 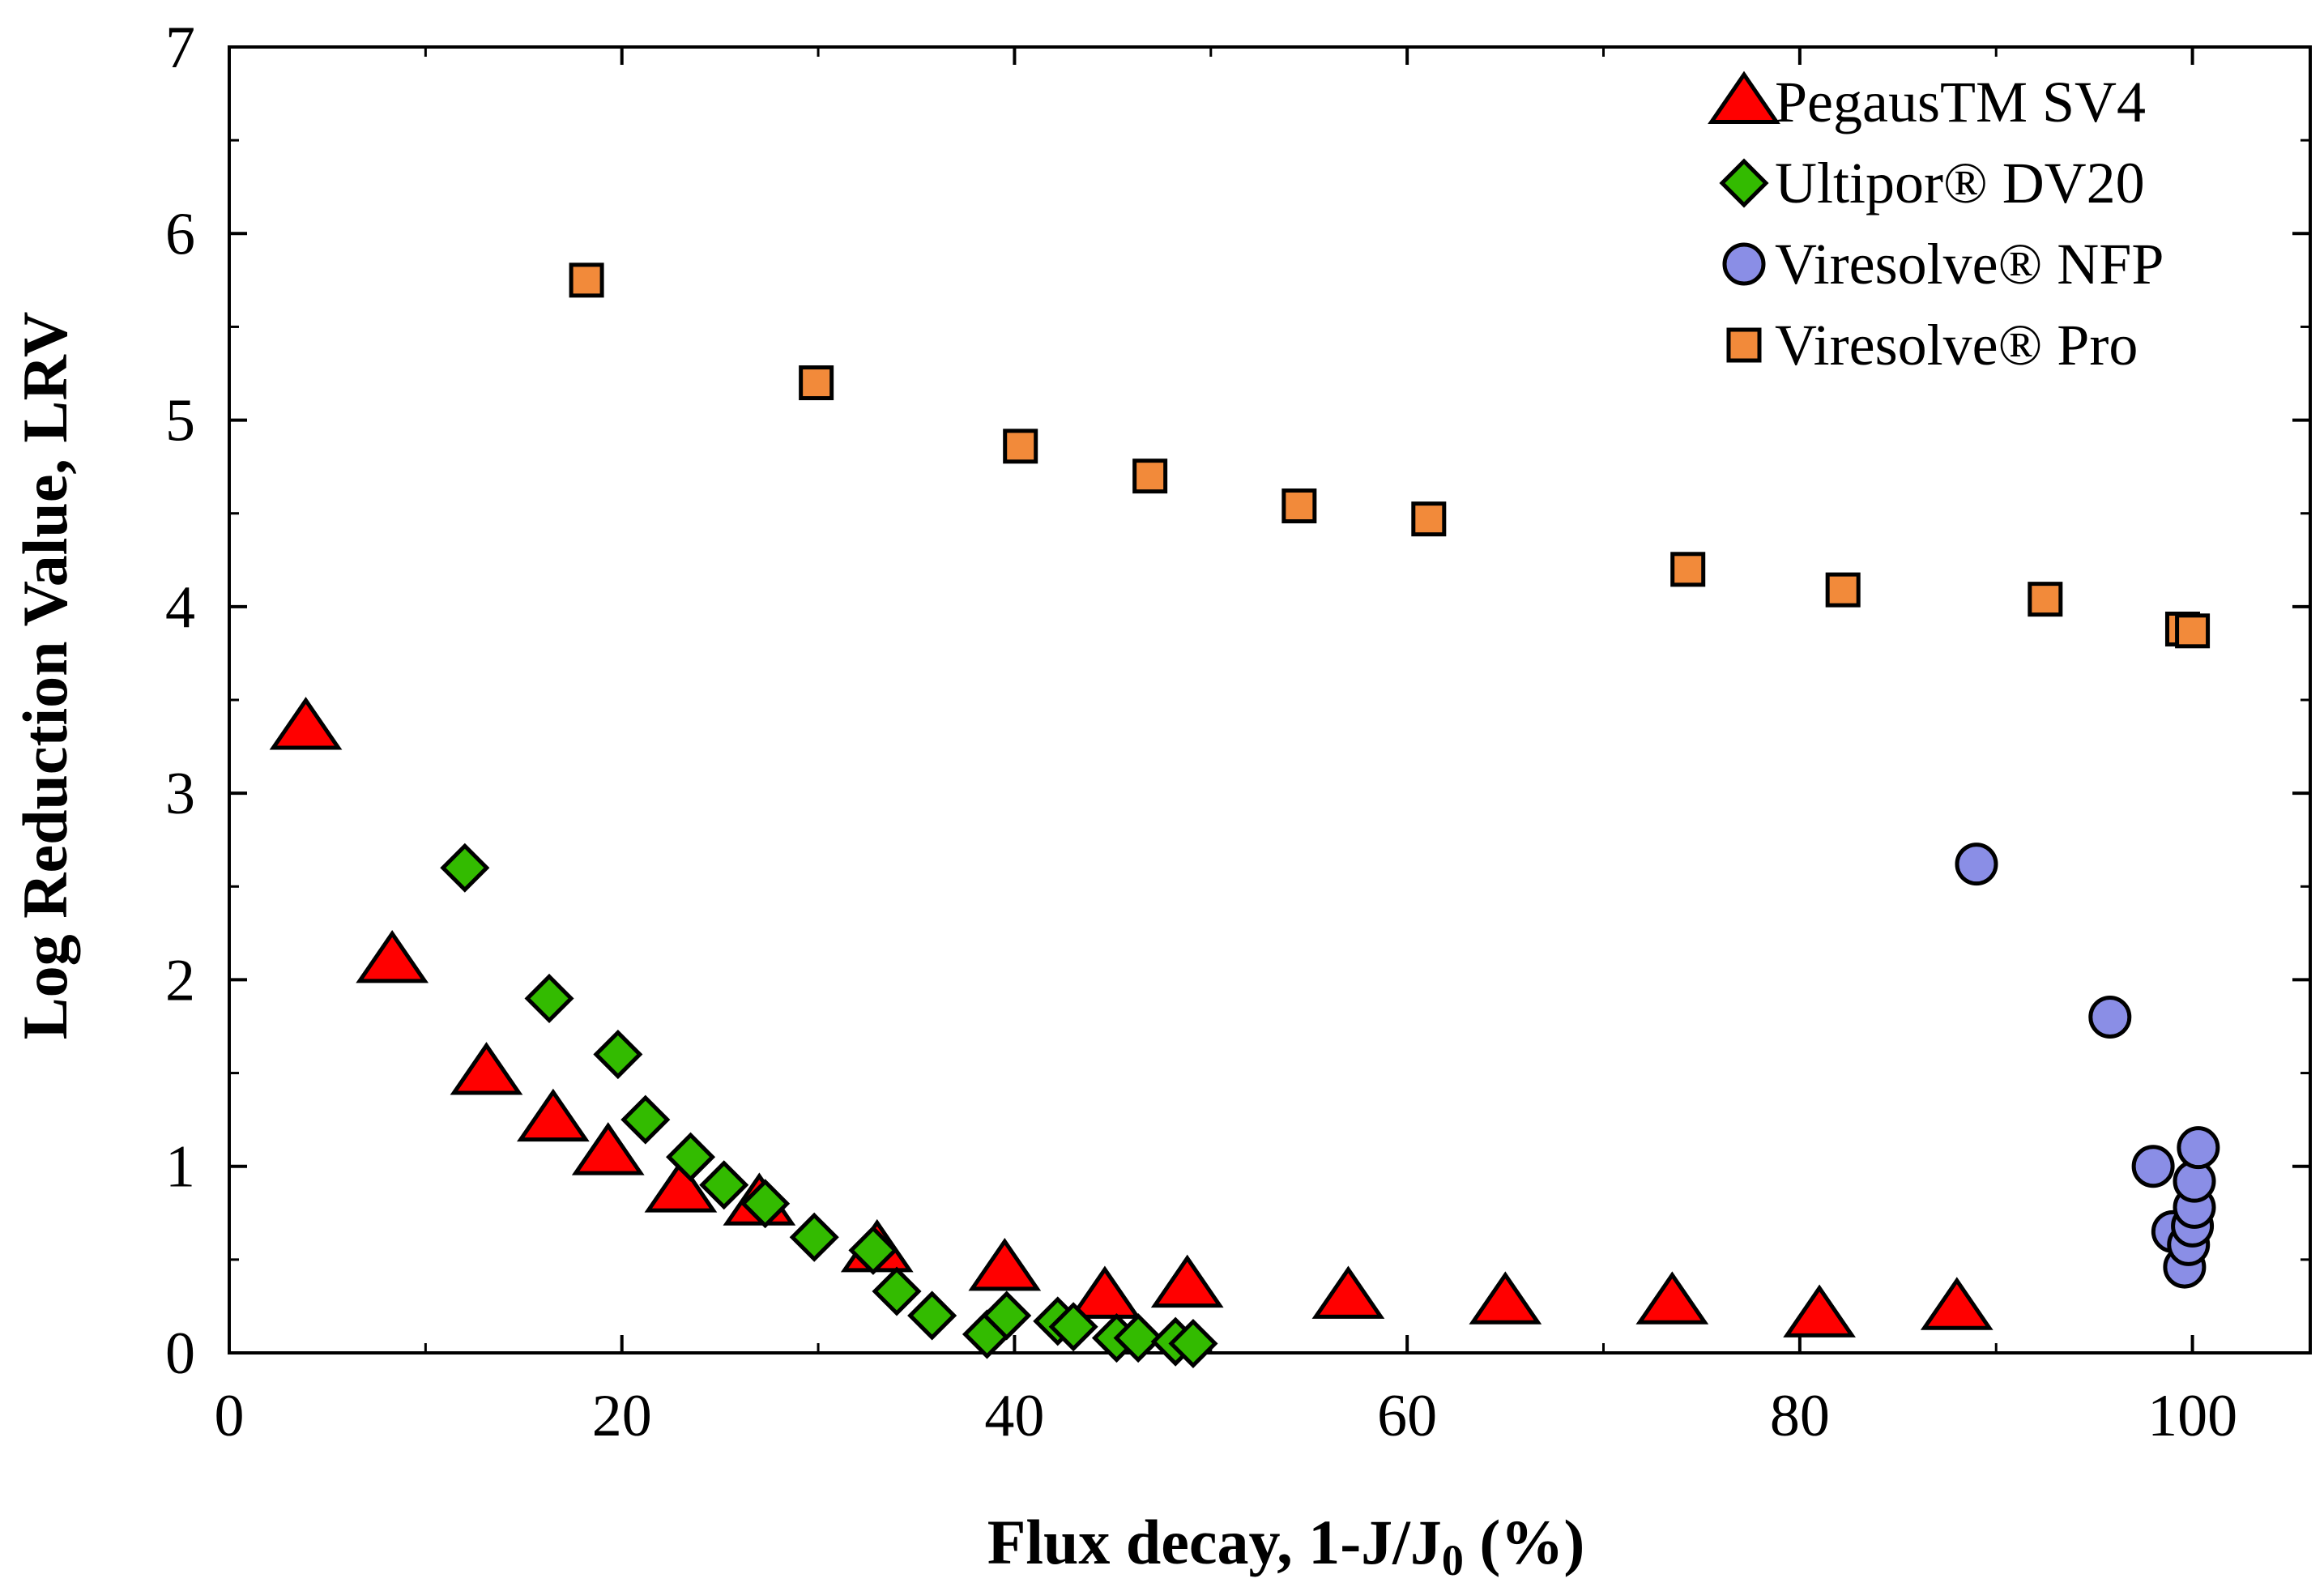 I want to click on y-tick-label: 1, so click(x=180, y=1167).